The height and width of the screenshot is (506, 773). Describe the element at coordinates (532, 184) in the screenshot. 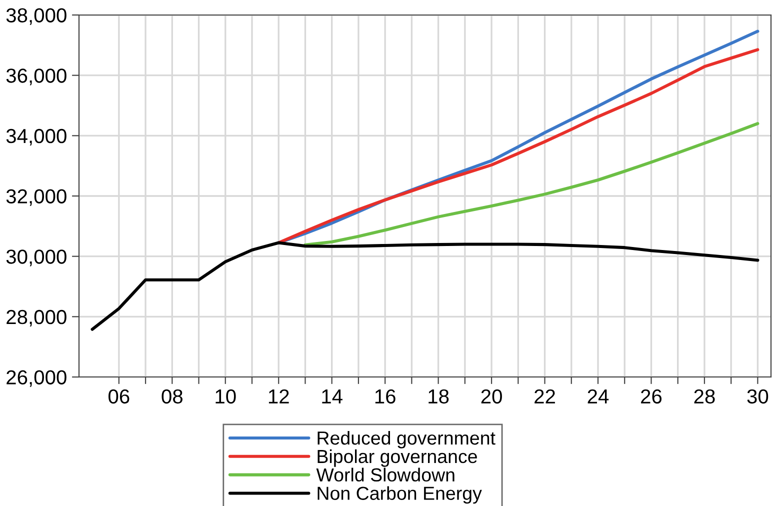

I see `line-series` at that location.